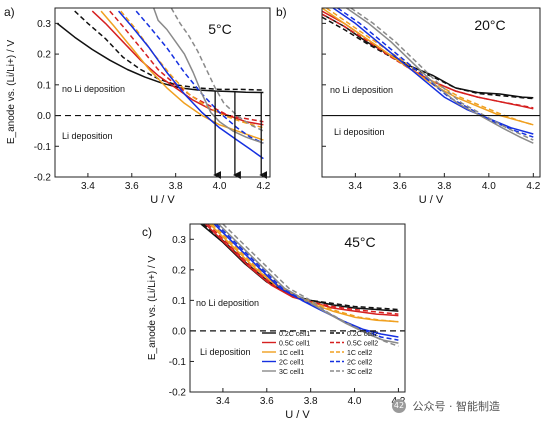 The image size is (550, 427). I want to click on legend-entry: 0.5C cell2, so click(362, 344).